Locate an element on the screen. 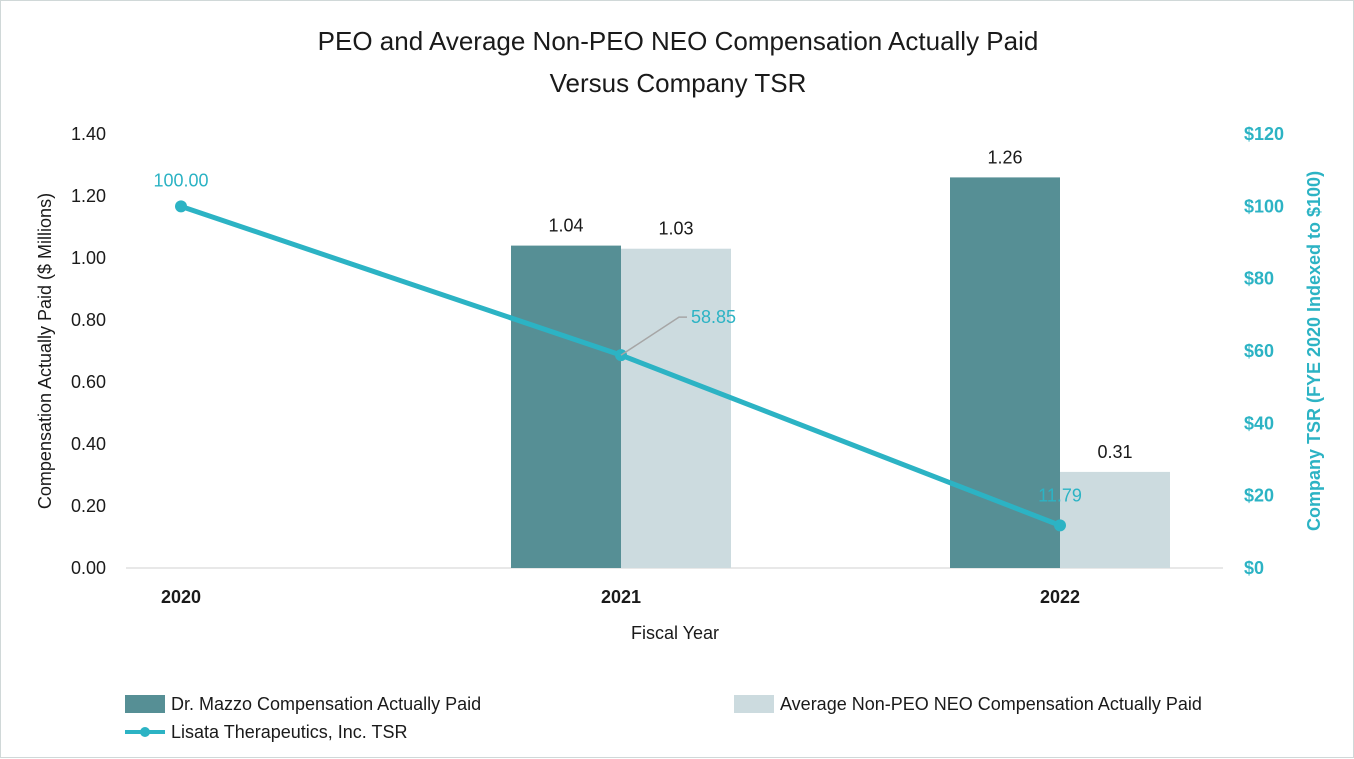 The image size is (1354, 759). secondary-y-axis-title: Company TSR (FYE 2020 Indexed to $100) is located at coordinates (1314, 351).